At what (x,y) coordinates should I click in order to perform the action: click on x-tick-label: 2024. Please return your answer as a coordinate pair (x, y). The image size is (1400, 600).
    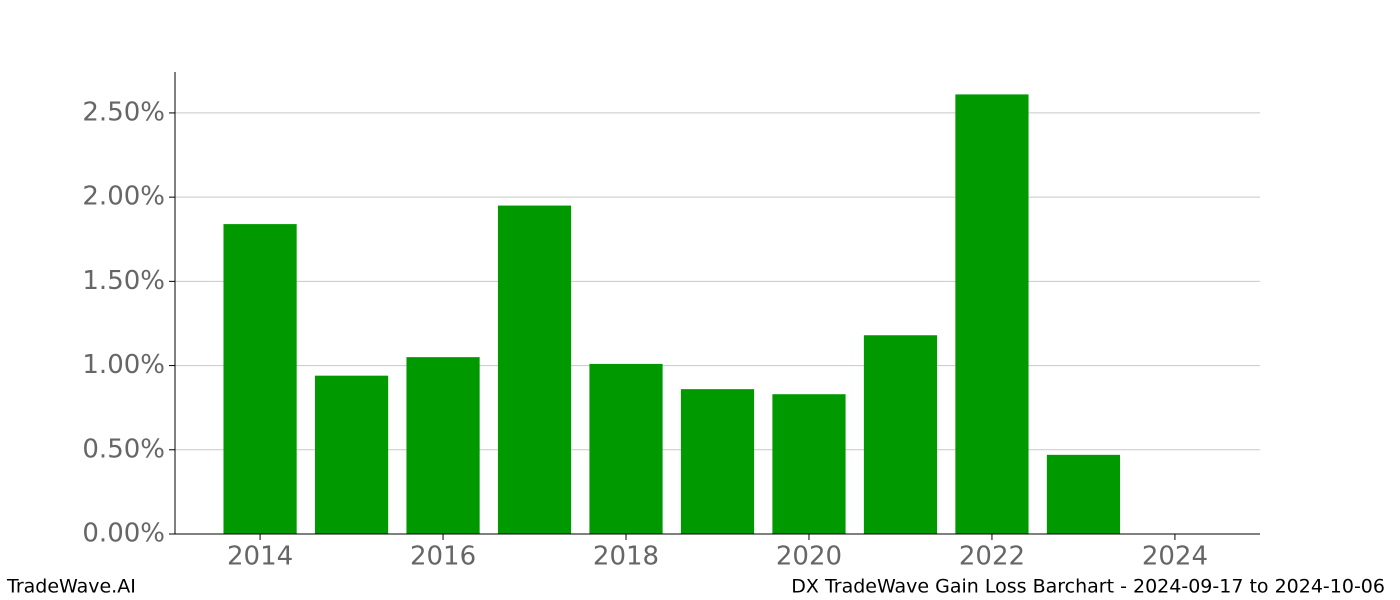
    Looking at the image, I should click on (1175, 557).